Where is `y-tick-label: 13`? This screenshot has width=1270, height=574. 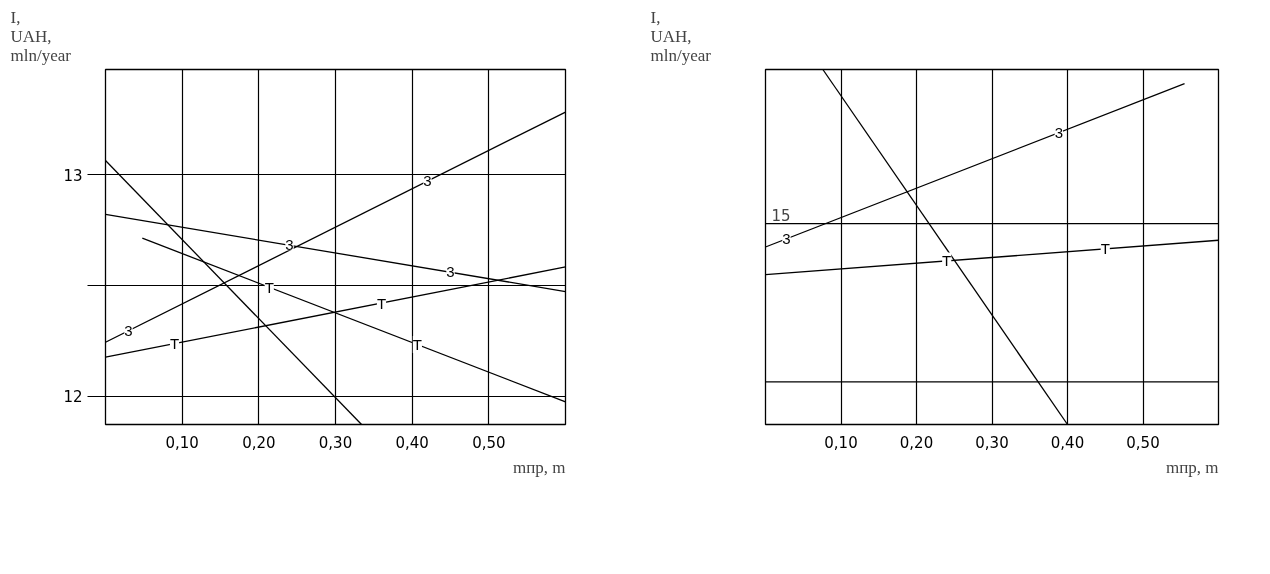
y-tick-label: 13 is located at coordinates (73, 175).